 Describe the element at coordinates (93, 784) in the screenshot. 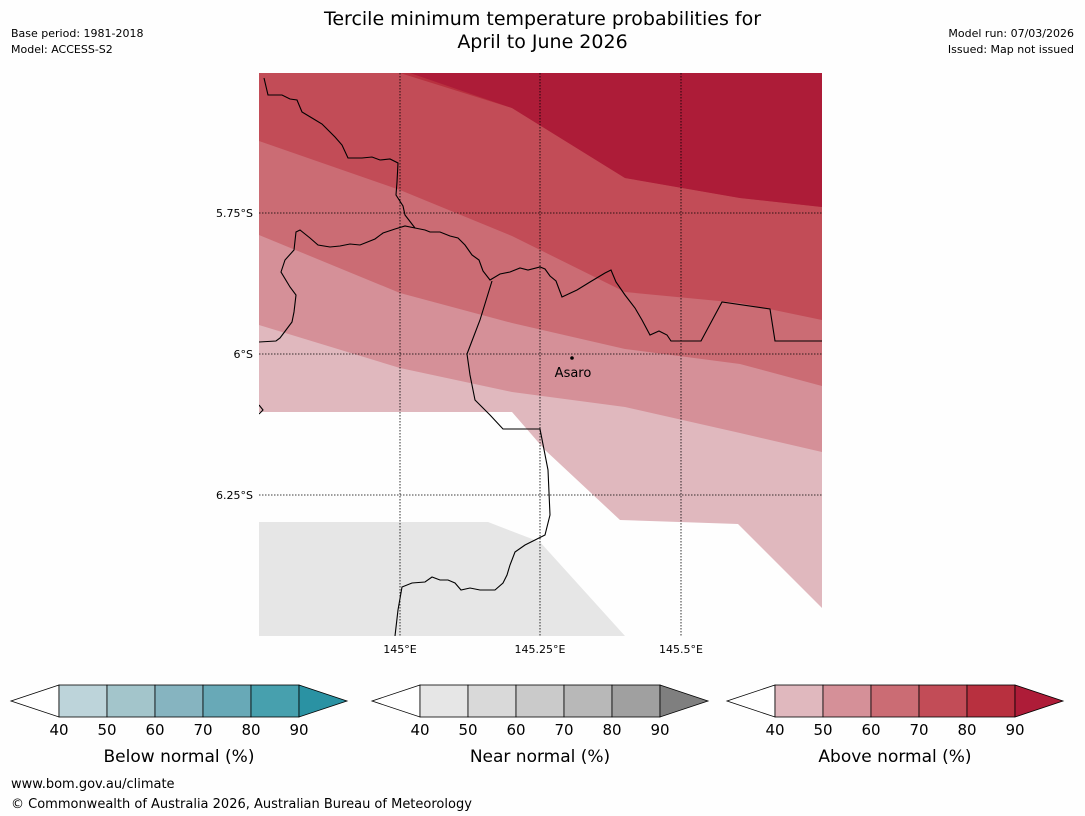

I see `footer-url: www.bom.gov.au/climate` at that location.